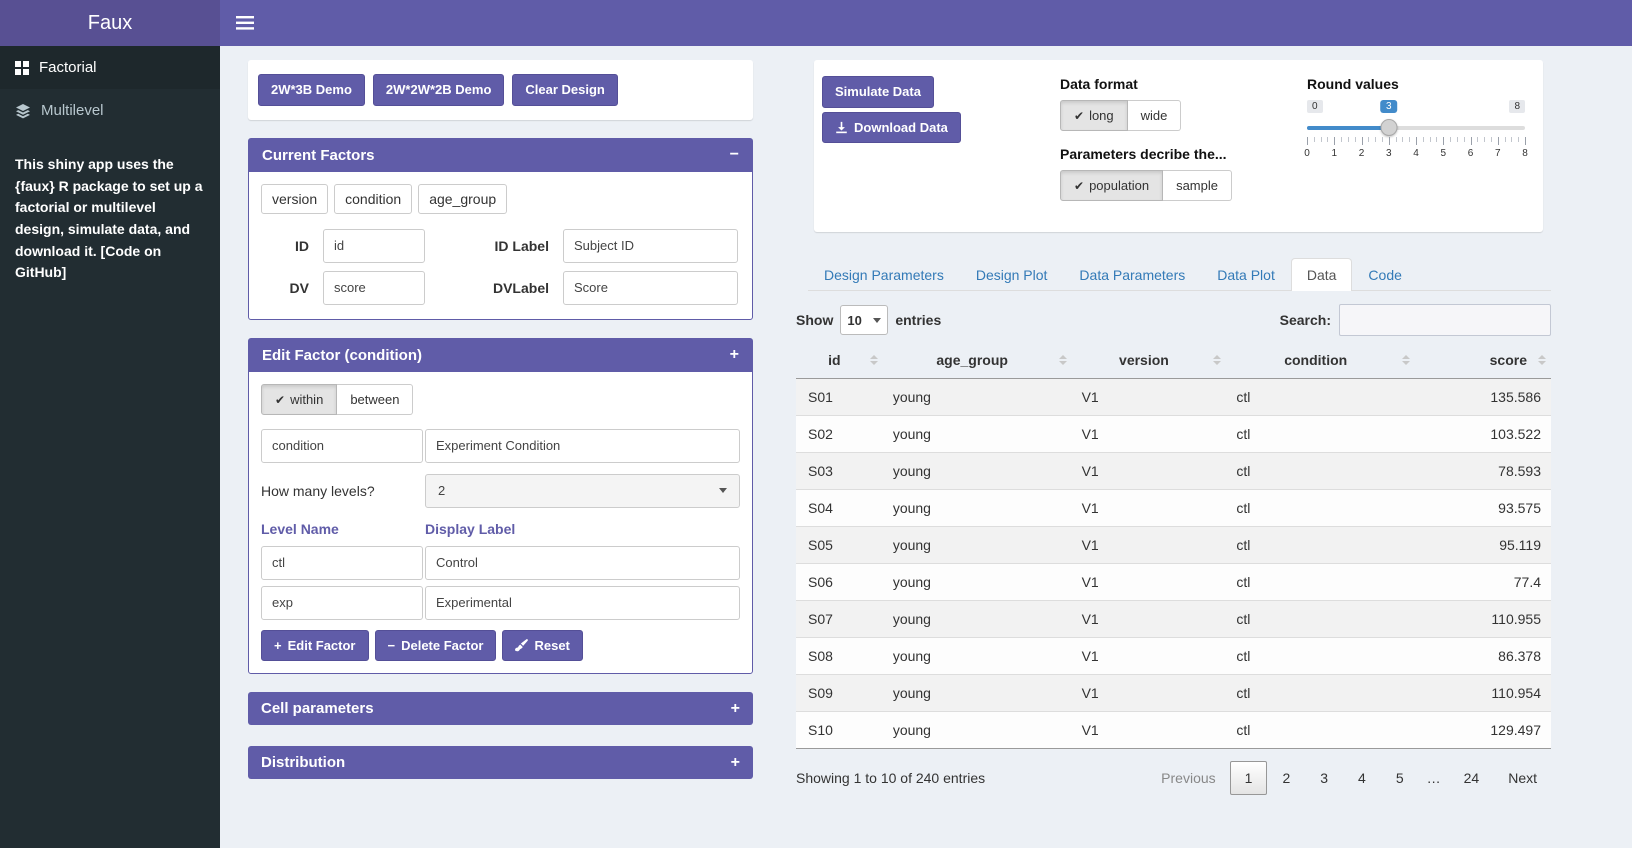 The image size is (1632, 848). I want to click on population-toggle: ✔ population, so click(1112, 185).